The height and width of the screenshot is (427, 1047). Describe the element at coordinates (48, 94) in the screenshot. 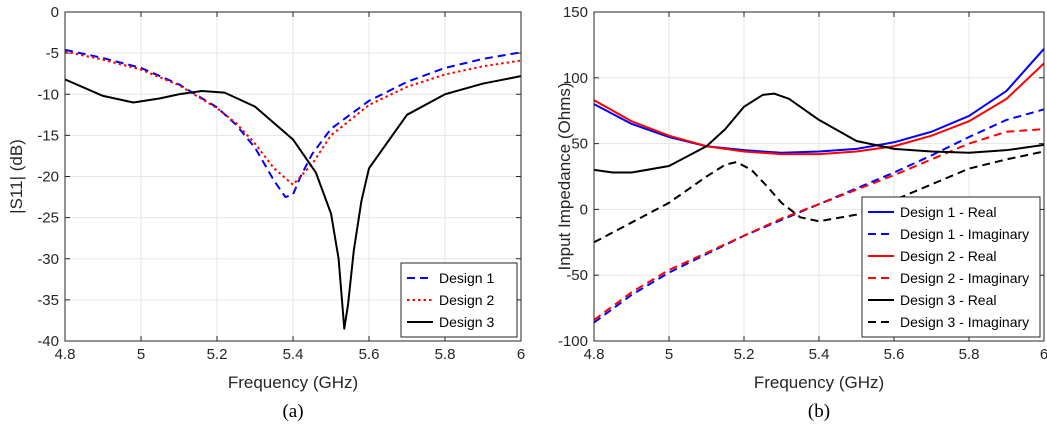

I see `y-tick-label: -10` at that location.